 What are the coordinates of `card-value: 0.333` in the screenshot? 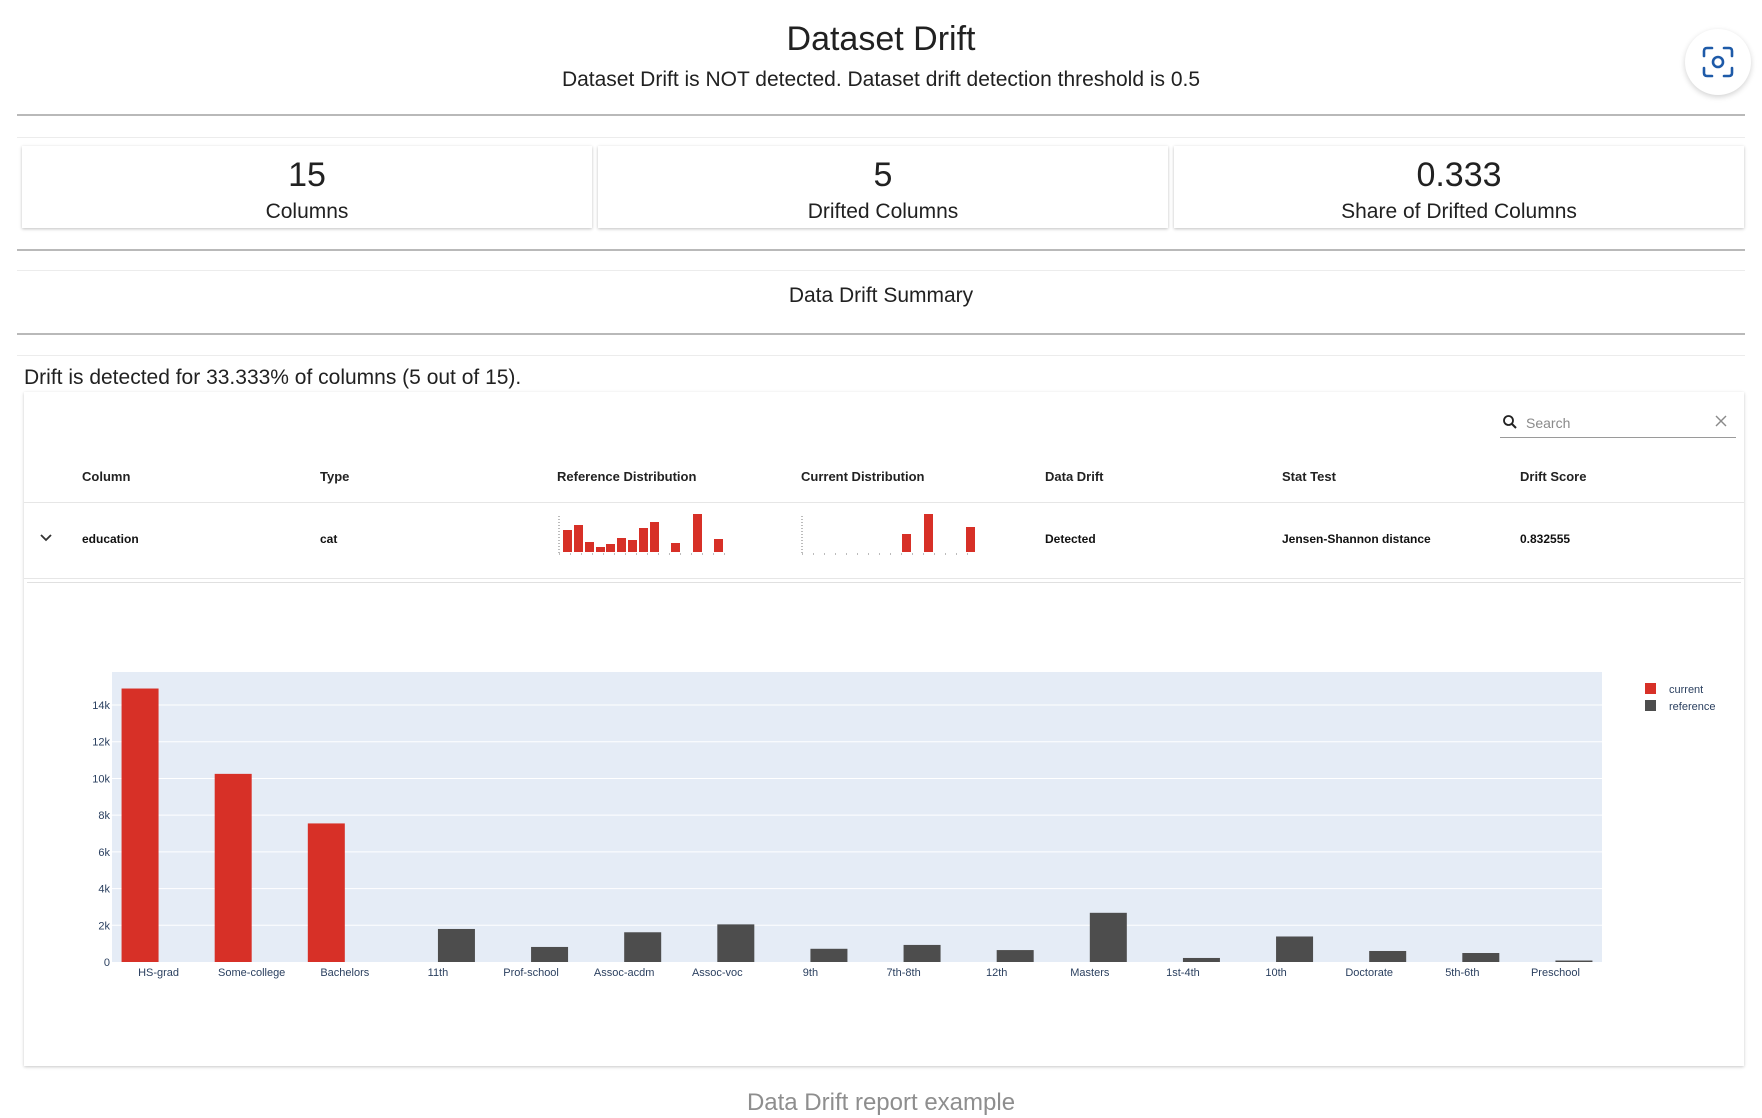 It's located at (1459, 175).